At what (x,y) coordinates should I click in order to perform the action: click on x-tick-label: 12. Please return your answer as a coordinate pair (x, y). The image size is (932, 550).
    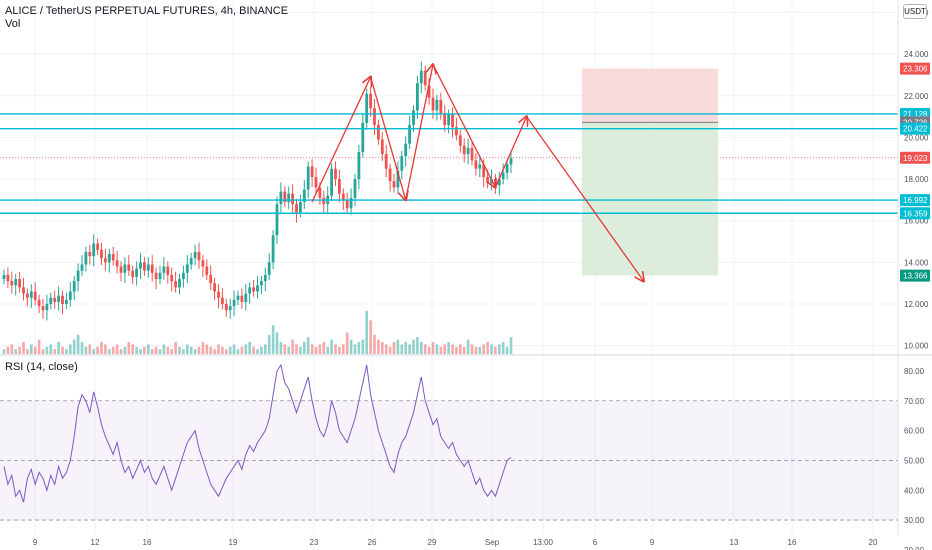
    Looking at the image, I should click on (95, 542).